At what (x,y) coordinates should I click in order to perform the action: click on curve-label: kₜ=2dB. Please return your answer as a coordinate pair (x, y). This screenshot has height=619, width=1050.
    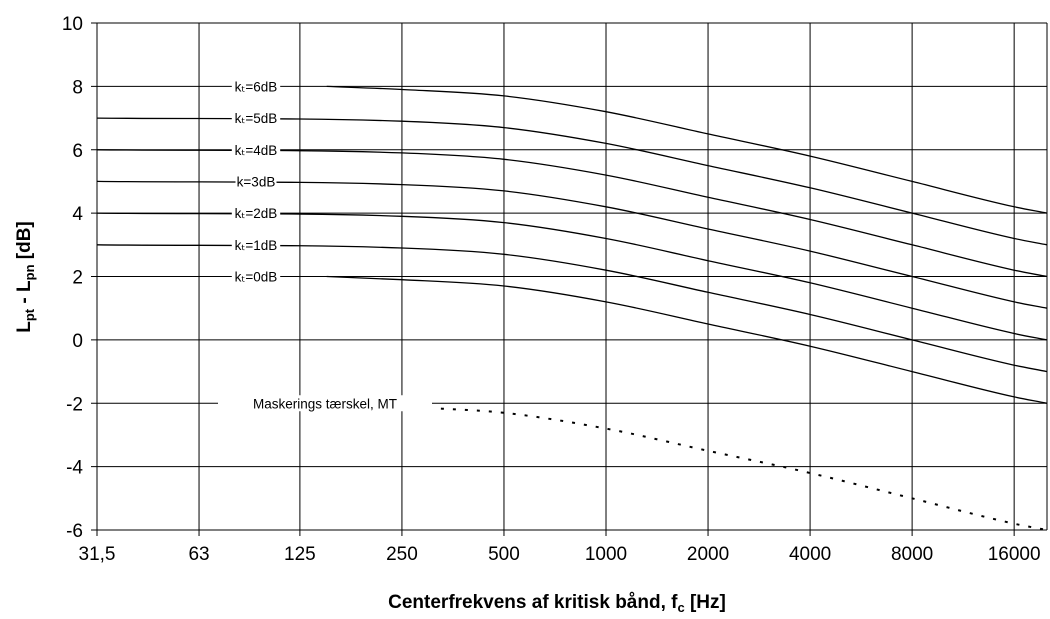
    Looking at the image, I should click on (256, 213).